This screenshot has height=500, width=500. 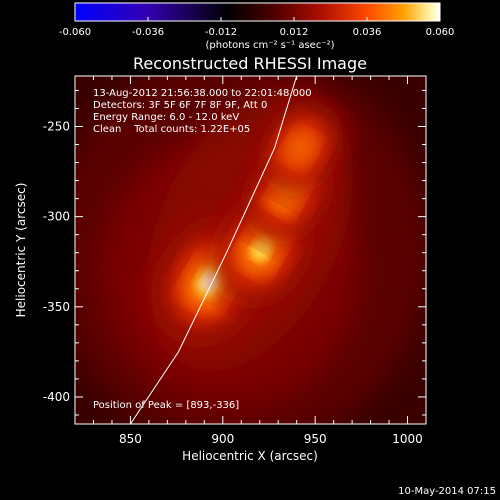 What do you see at coordinates (202, 93) in the screenshot?
I see `annotation-time-range: 13-Aug-2012 21:56:38.000 to 22:01:48.000` at bounding box center [202, 93].